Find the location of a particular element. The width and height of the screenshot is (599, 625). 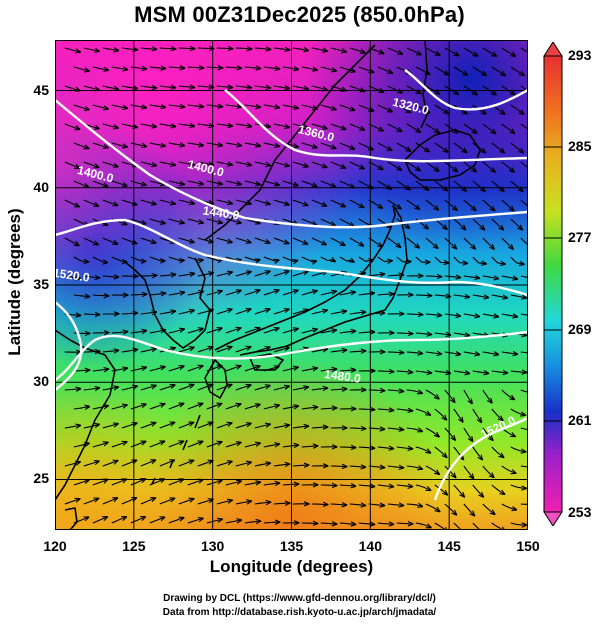

x-axis-label: Longitude (degrees) is located at coordinates (291, 566).